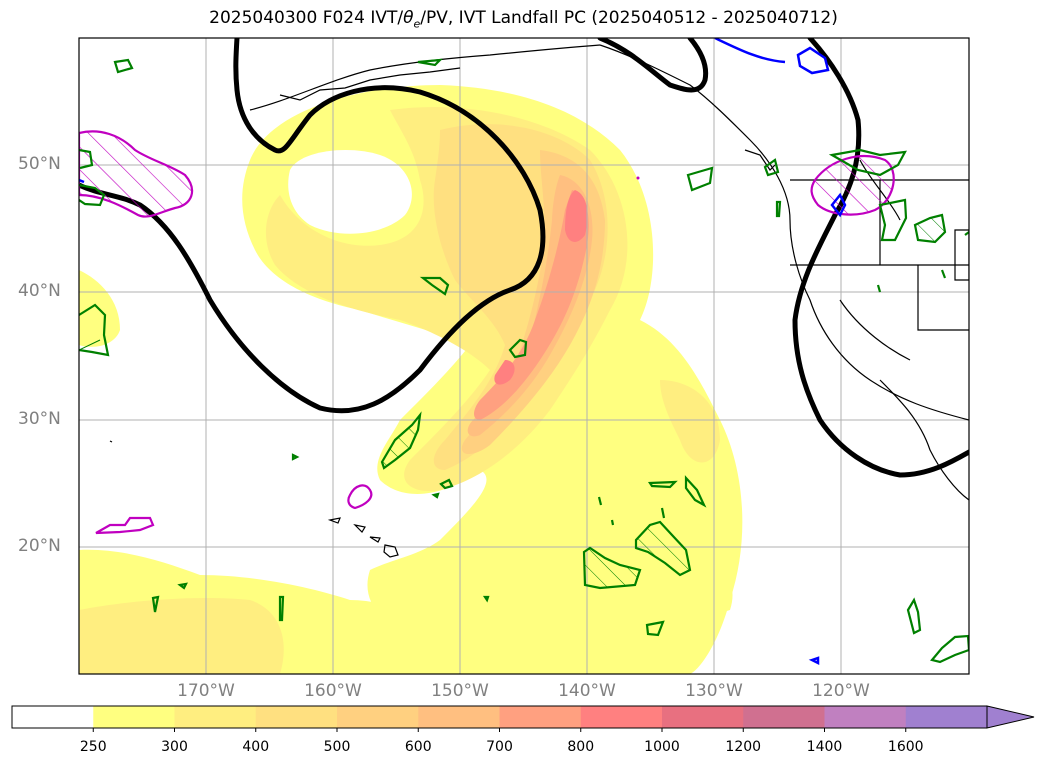 The width and height of the screenshot is (1047, 767). What do you see at coordinates (743, 747) in the screenshot?
I see `colorbar-tick-label: 1200` at bounding box center [743, 747].